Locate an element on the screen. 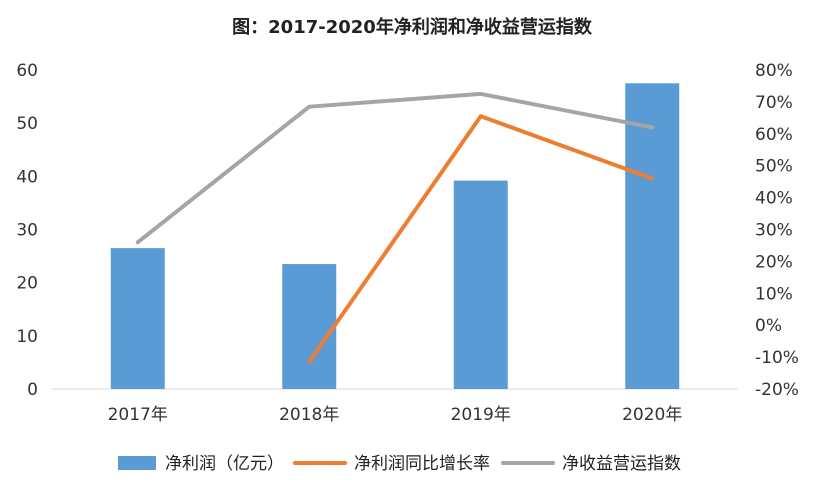 Image resolution: width=824 pixels, height=498 pixels. left-axis-tick-label: 40 is located at coordinates (27, 177).